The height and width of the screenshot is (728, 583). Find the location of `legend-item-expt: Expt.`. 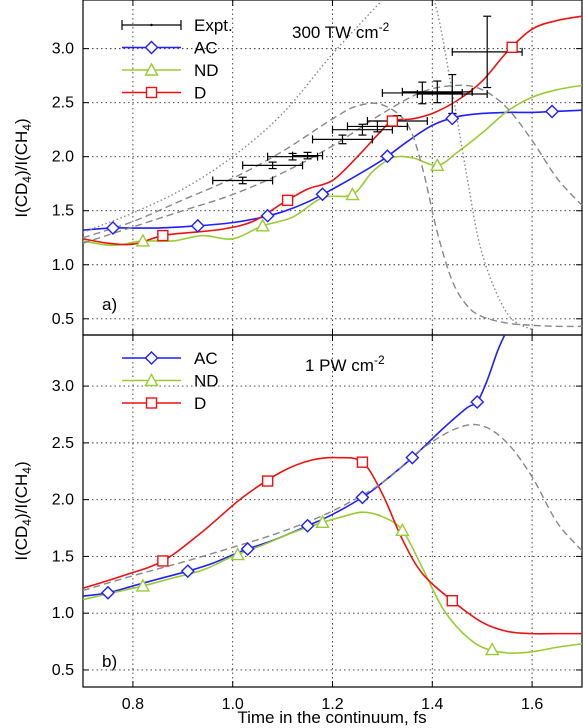

legend-item-expt: Expt. is located at coordinates (177, 25).